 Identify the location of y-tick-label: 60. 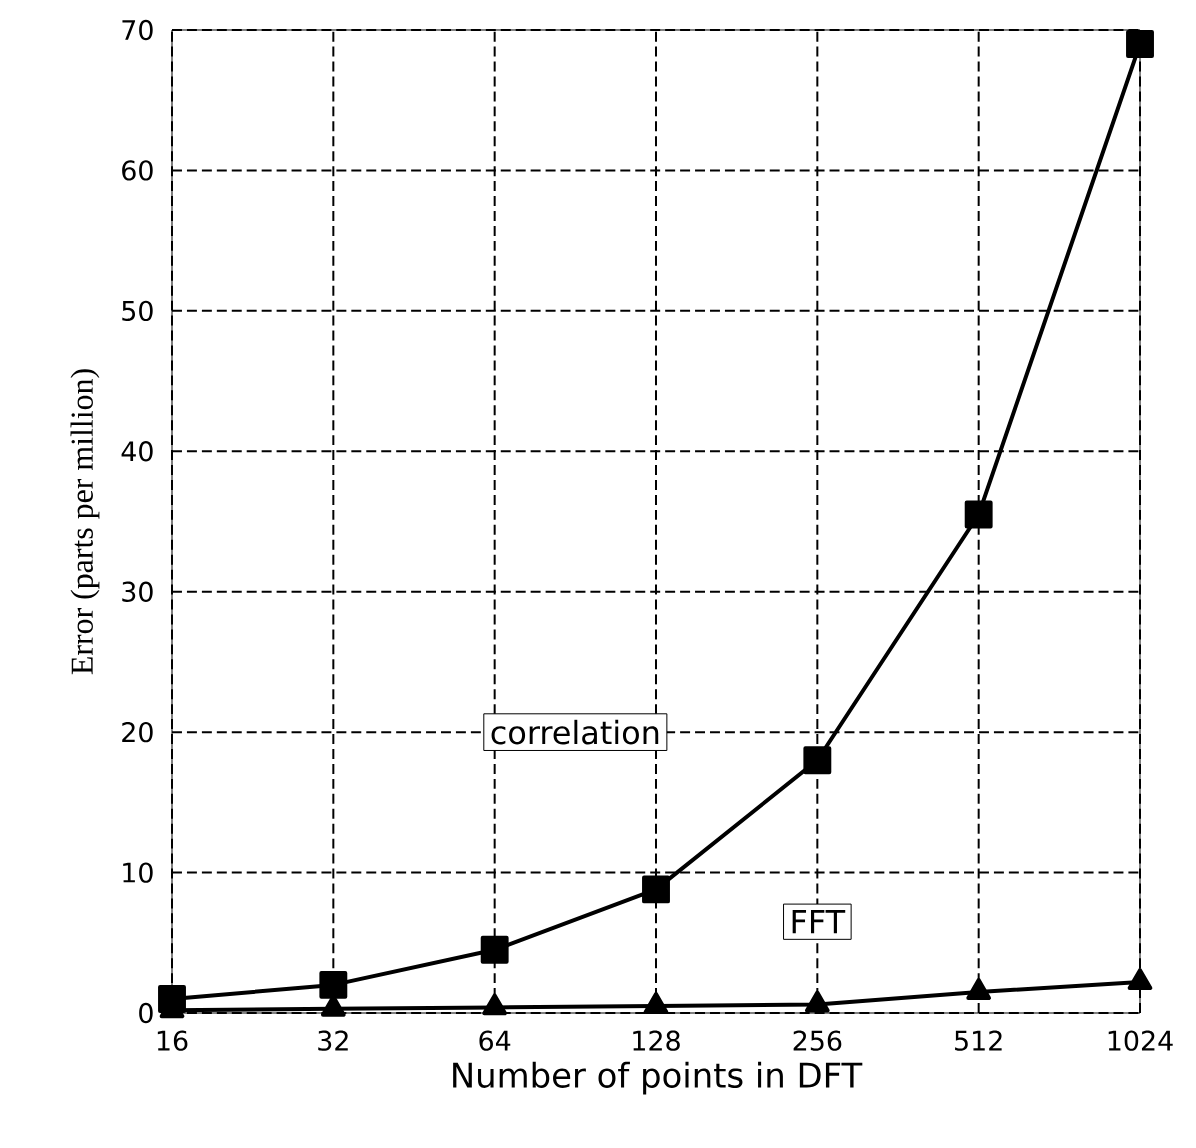
(137, 170).